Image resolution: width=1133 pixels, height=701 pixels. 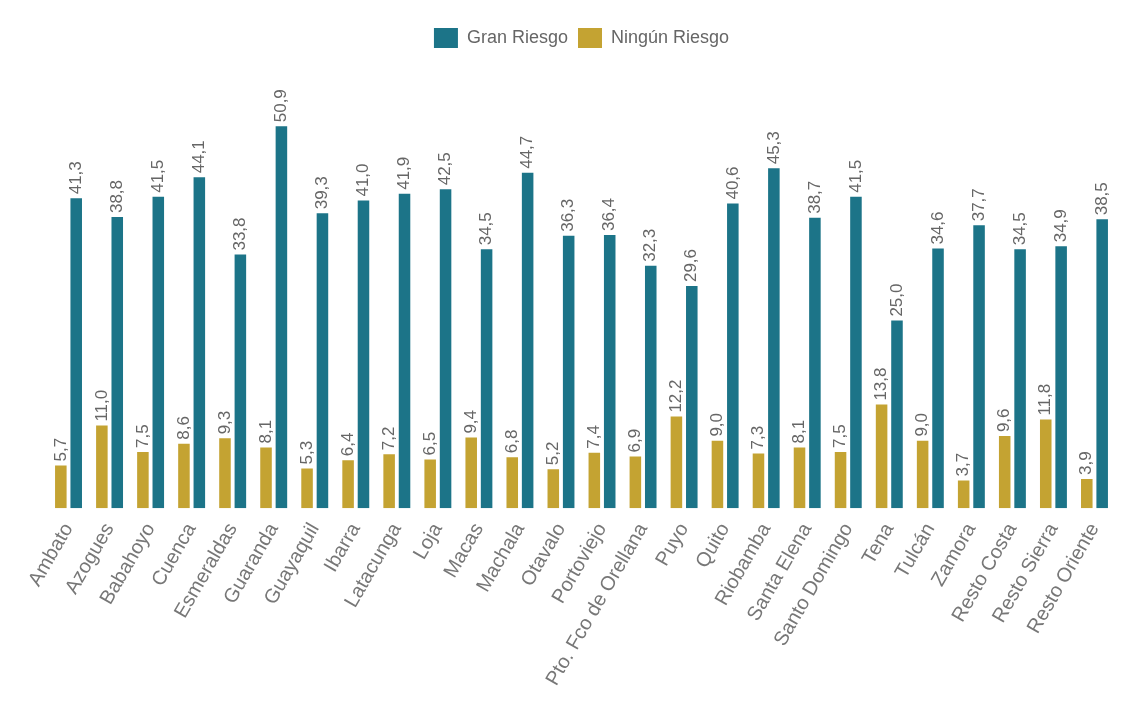 I want to click on data-label: 8,1, so click(x=799, y=431).